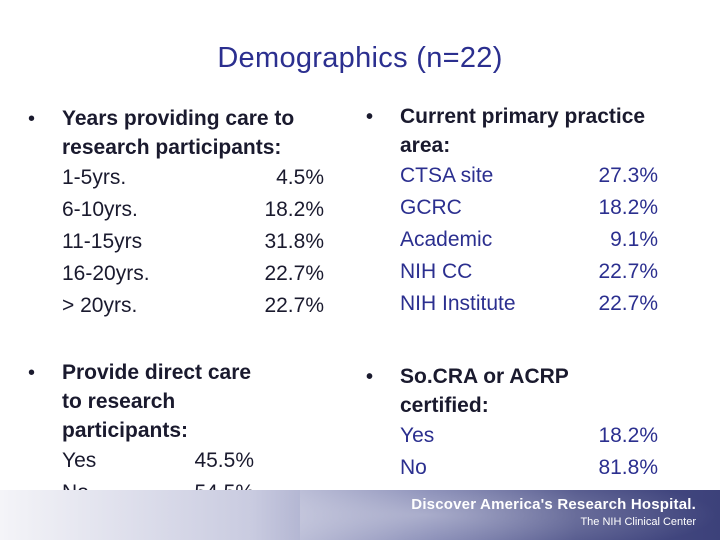 The image size is (720, 540). Describe the element at coordinates (176, 178) in the screenshot. I see `list-item: 1-5yrs. 4.5%` at that location.